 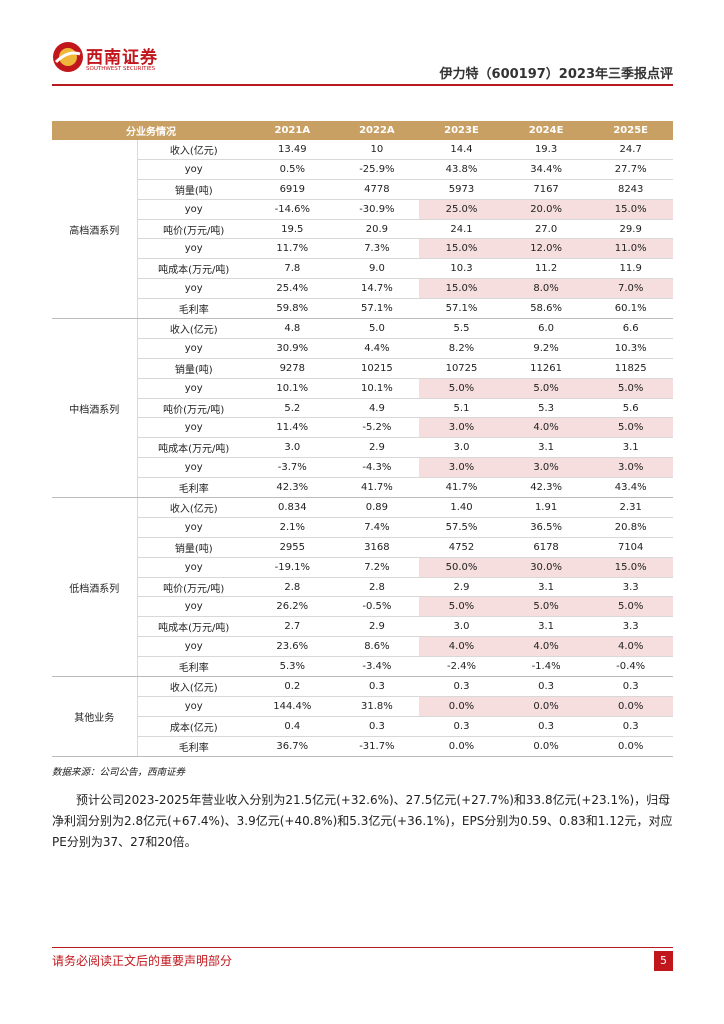 What do you see at coordinates (377, 567) in the screenshot?
I see `cell: 7.2%` at bounding box center [377, 567].